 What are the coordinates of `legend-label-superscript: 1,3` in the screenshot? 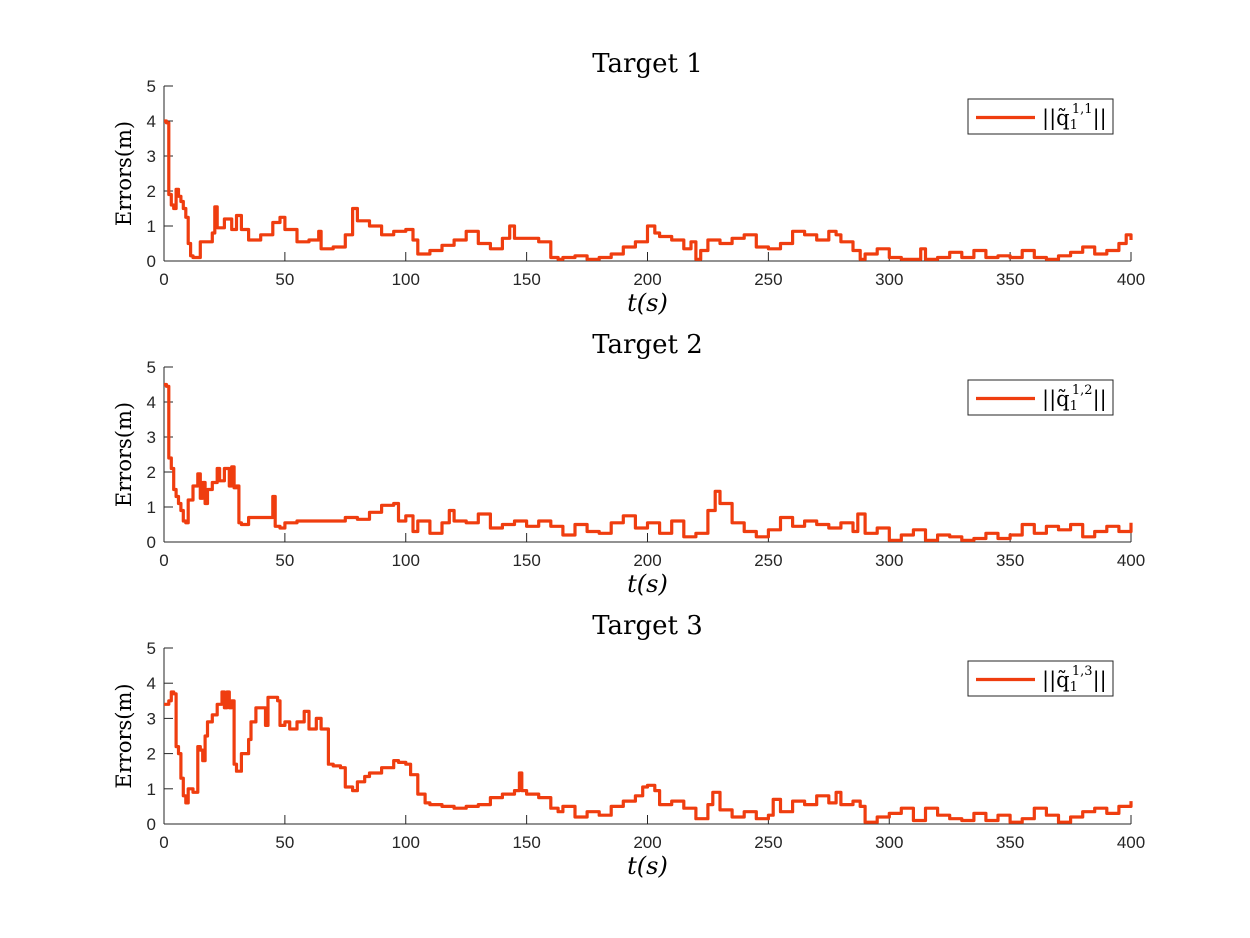 It's located at (1082, 671).